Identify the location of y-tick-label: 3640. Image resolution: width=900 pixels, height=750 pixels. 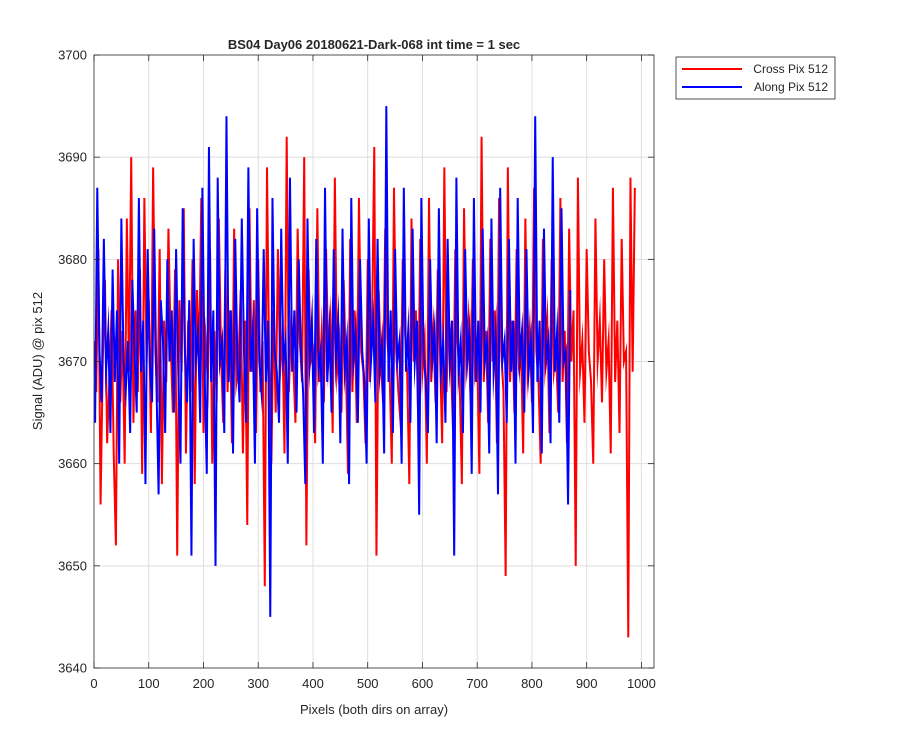
(72, 668).